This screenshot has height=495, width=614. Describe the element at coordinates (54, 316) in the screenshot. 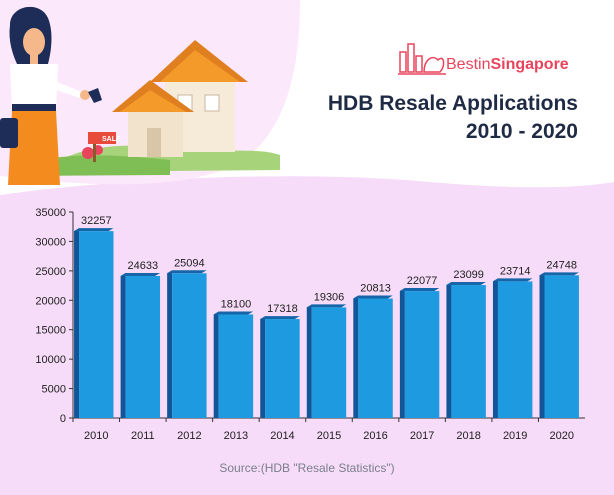

I see `y-axis-ticks: 0 5000 10000 15000 20000 25000 30000 35000` at that location.